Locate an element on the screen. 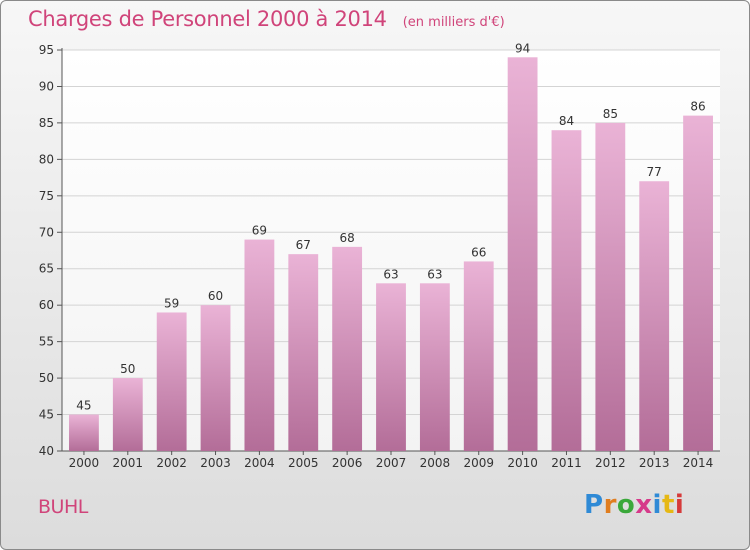 Image resolution: width=750 pixels, height=550 pixels. logo-letter: x is located at coordinates (644, 505).